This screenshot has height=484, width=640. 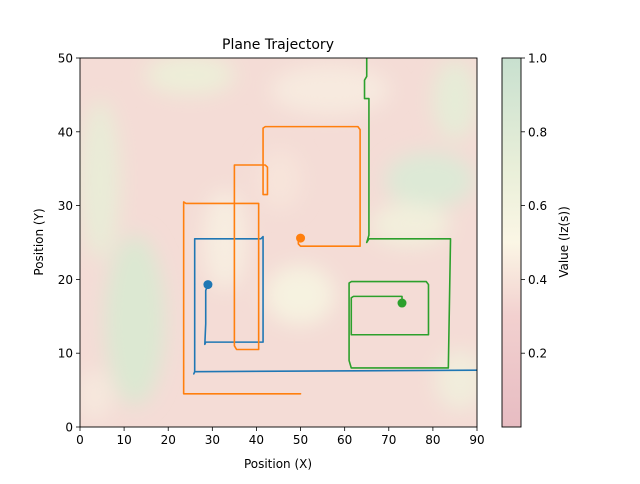 I want to click on colorbar-ticks: 0.2 0.4 0.6 0.8 1.0, so click(x=534, y=206).